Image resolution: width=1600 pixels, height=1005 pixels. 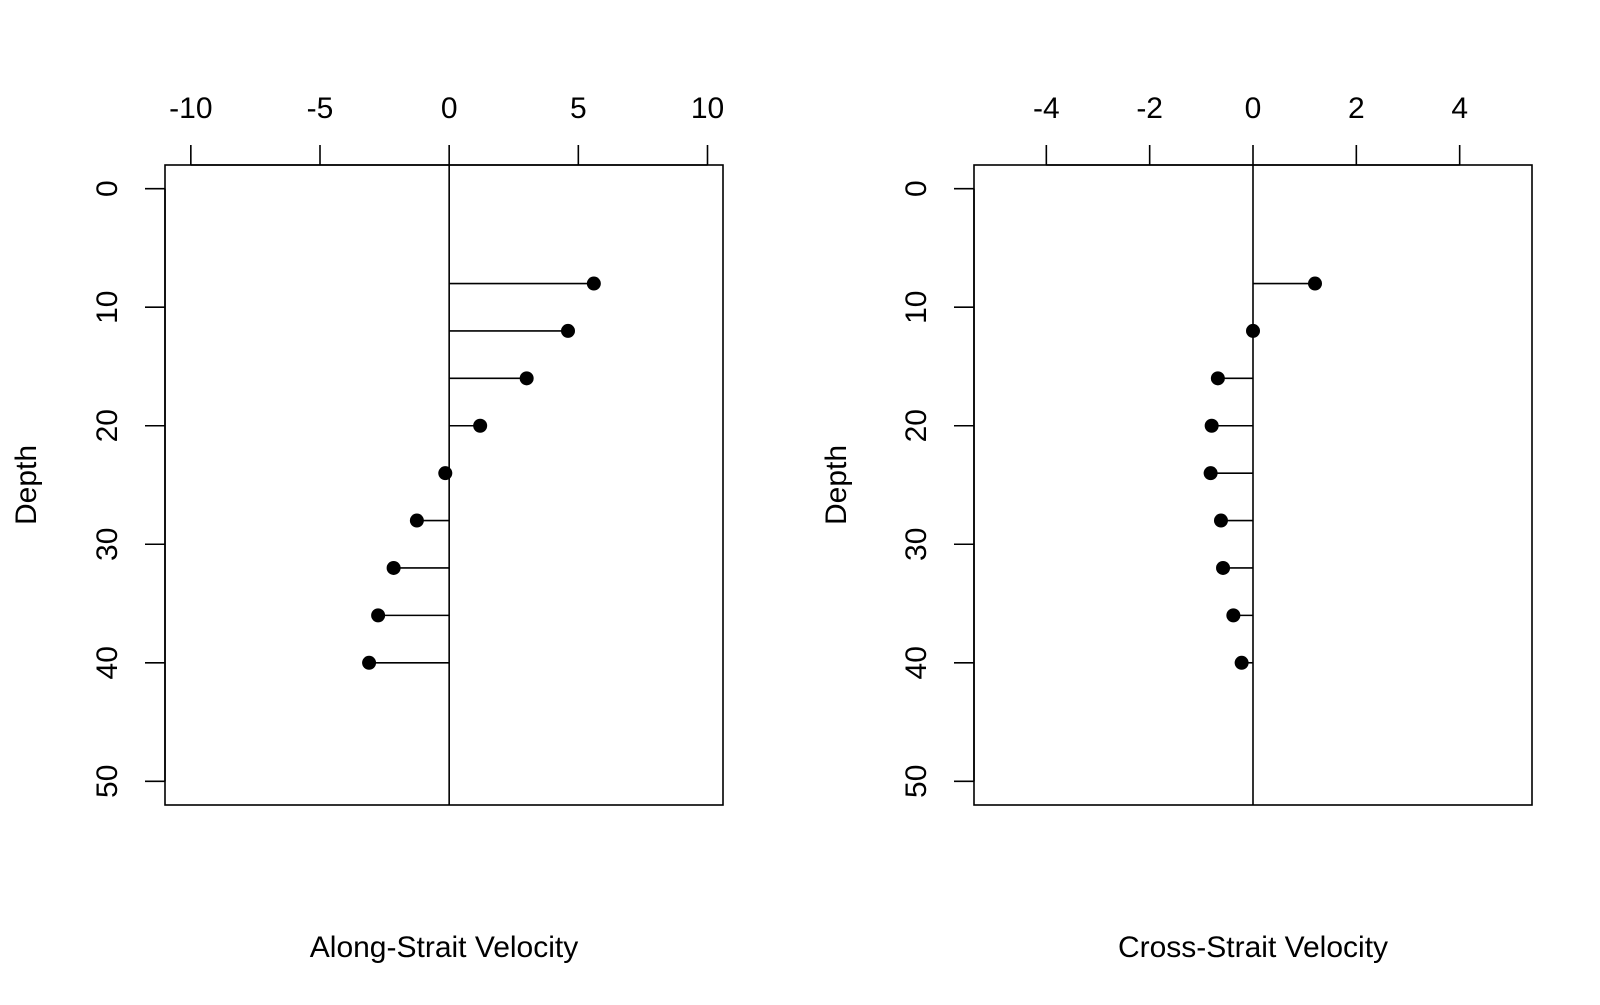 What do you see at coordinates (190, 108) in the screenshot?
I see `x-tick-label: -10` at bounding box center [190, 108].